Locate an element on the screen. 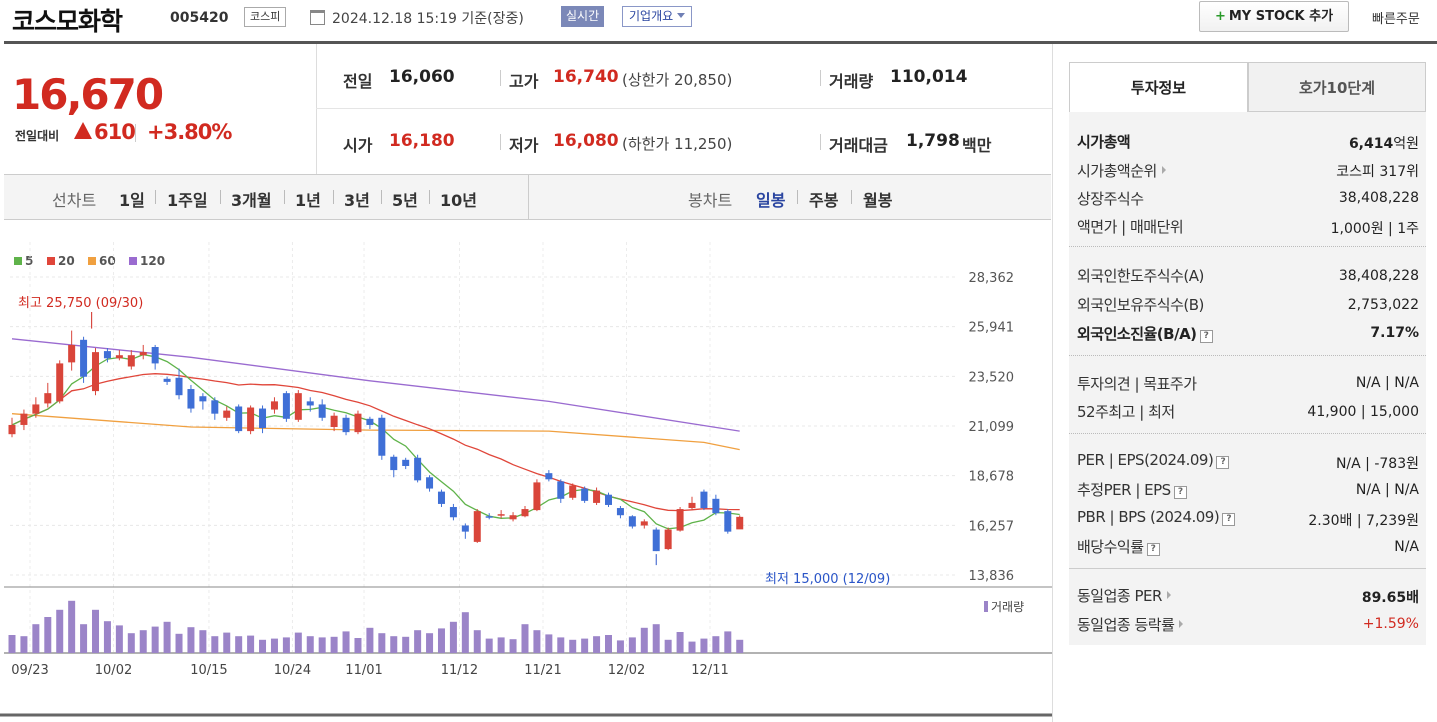  y-tick-label: 18,678 is located at coordinates (992, 477).